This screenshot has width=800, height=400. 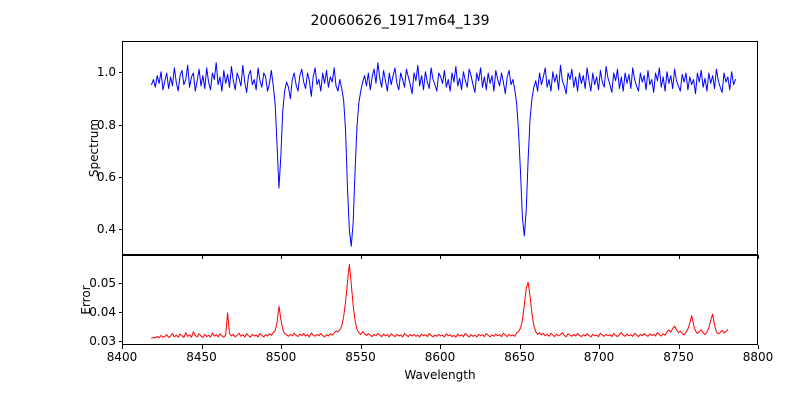 What do you see at coordinates (400, 21) in the screenshot?
I see `figure-title: 20060626_1917m64_139` at bounding box center [400, 21].